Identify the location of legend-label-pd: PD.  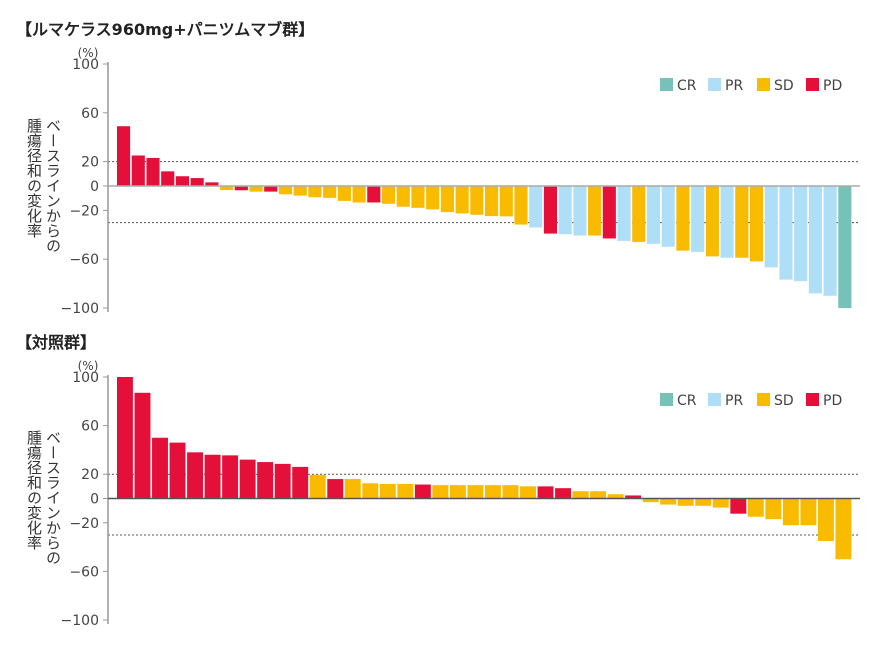
(832, 401).